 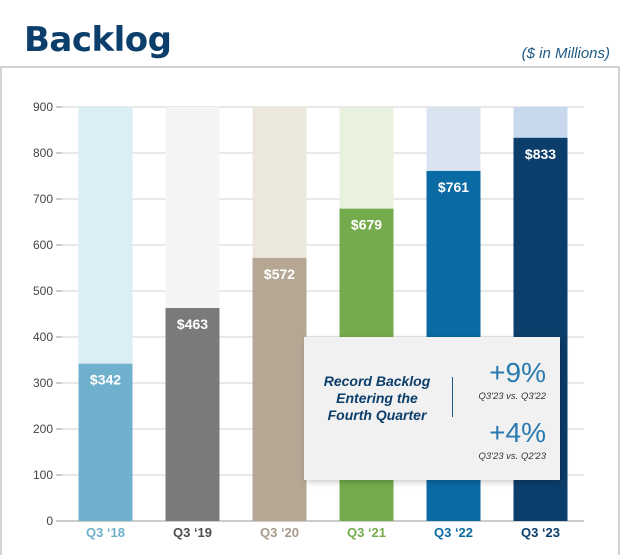 I want to click on data-label: $679, so click(x=366, y=225).